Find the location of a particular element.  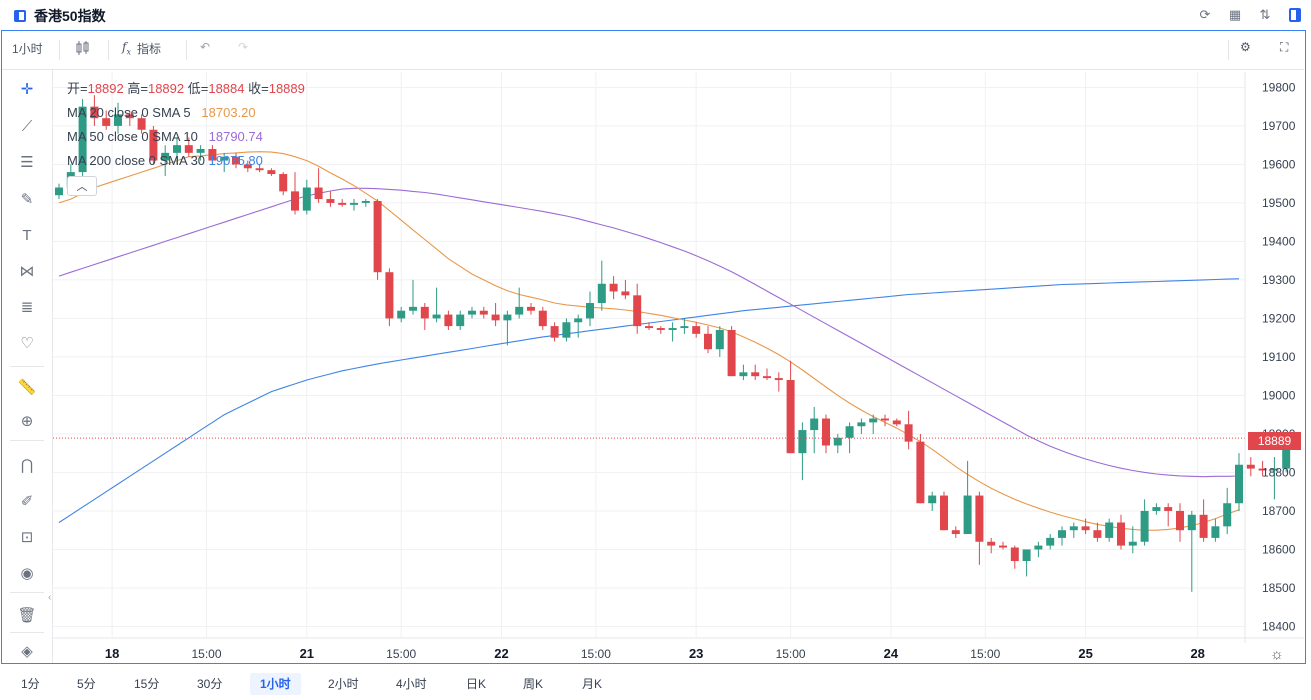

x-tick-label: 18 is located at coordinates (112, 653).